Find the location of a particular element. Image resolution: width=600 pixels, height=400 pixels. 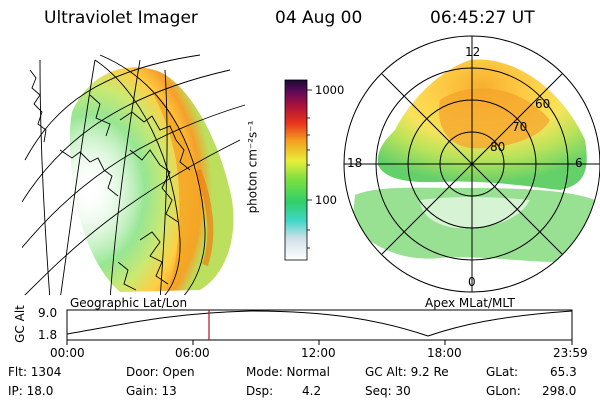

status-glon: GLon: is located at coordinates (503, 391).